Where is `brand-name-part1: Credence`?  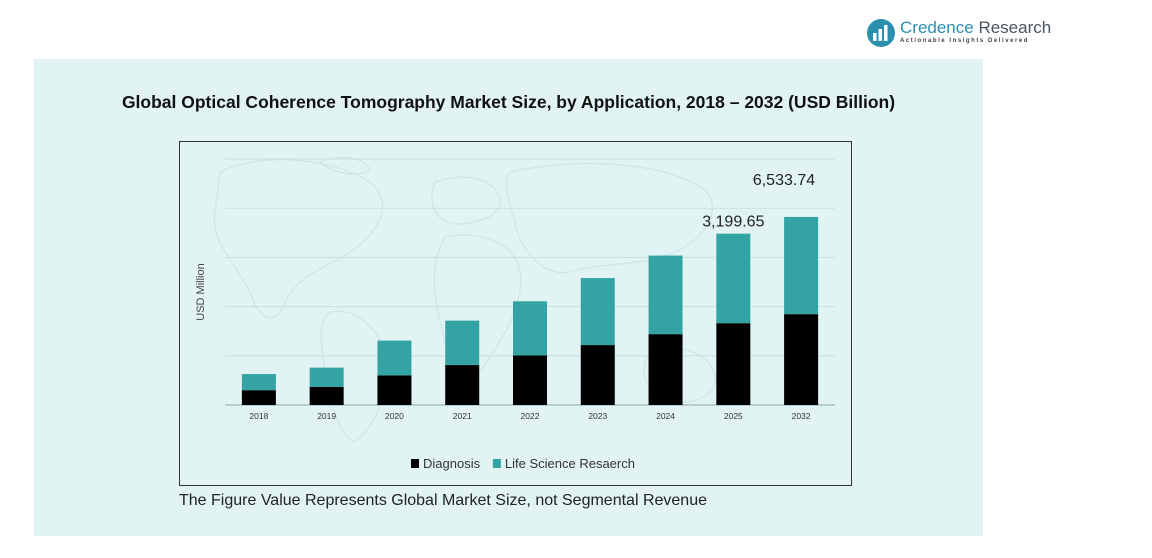
brand-name-part1: Credence is located at coordinates (937, 27).